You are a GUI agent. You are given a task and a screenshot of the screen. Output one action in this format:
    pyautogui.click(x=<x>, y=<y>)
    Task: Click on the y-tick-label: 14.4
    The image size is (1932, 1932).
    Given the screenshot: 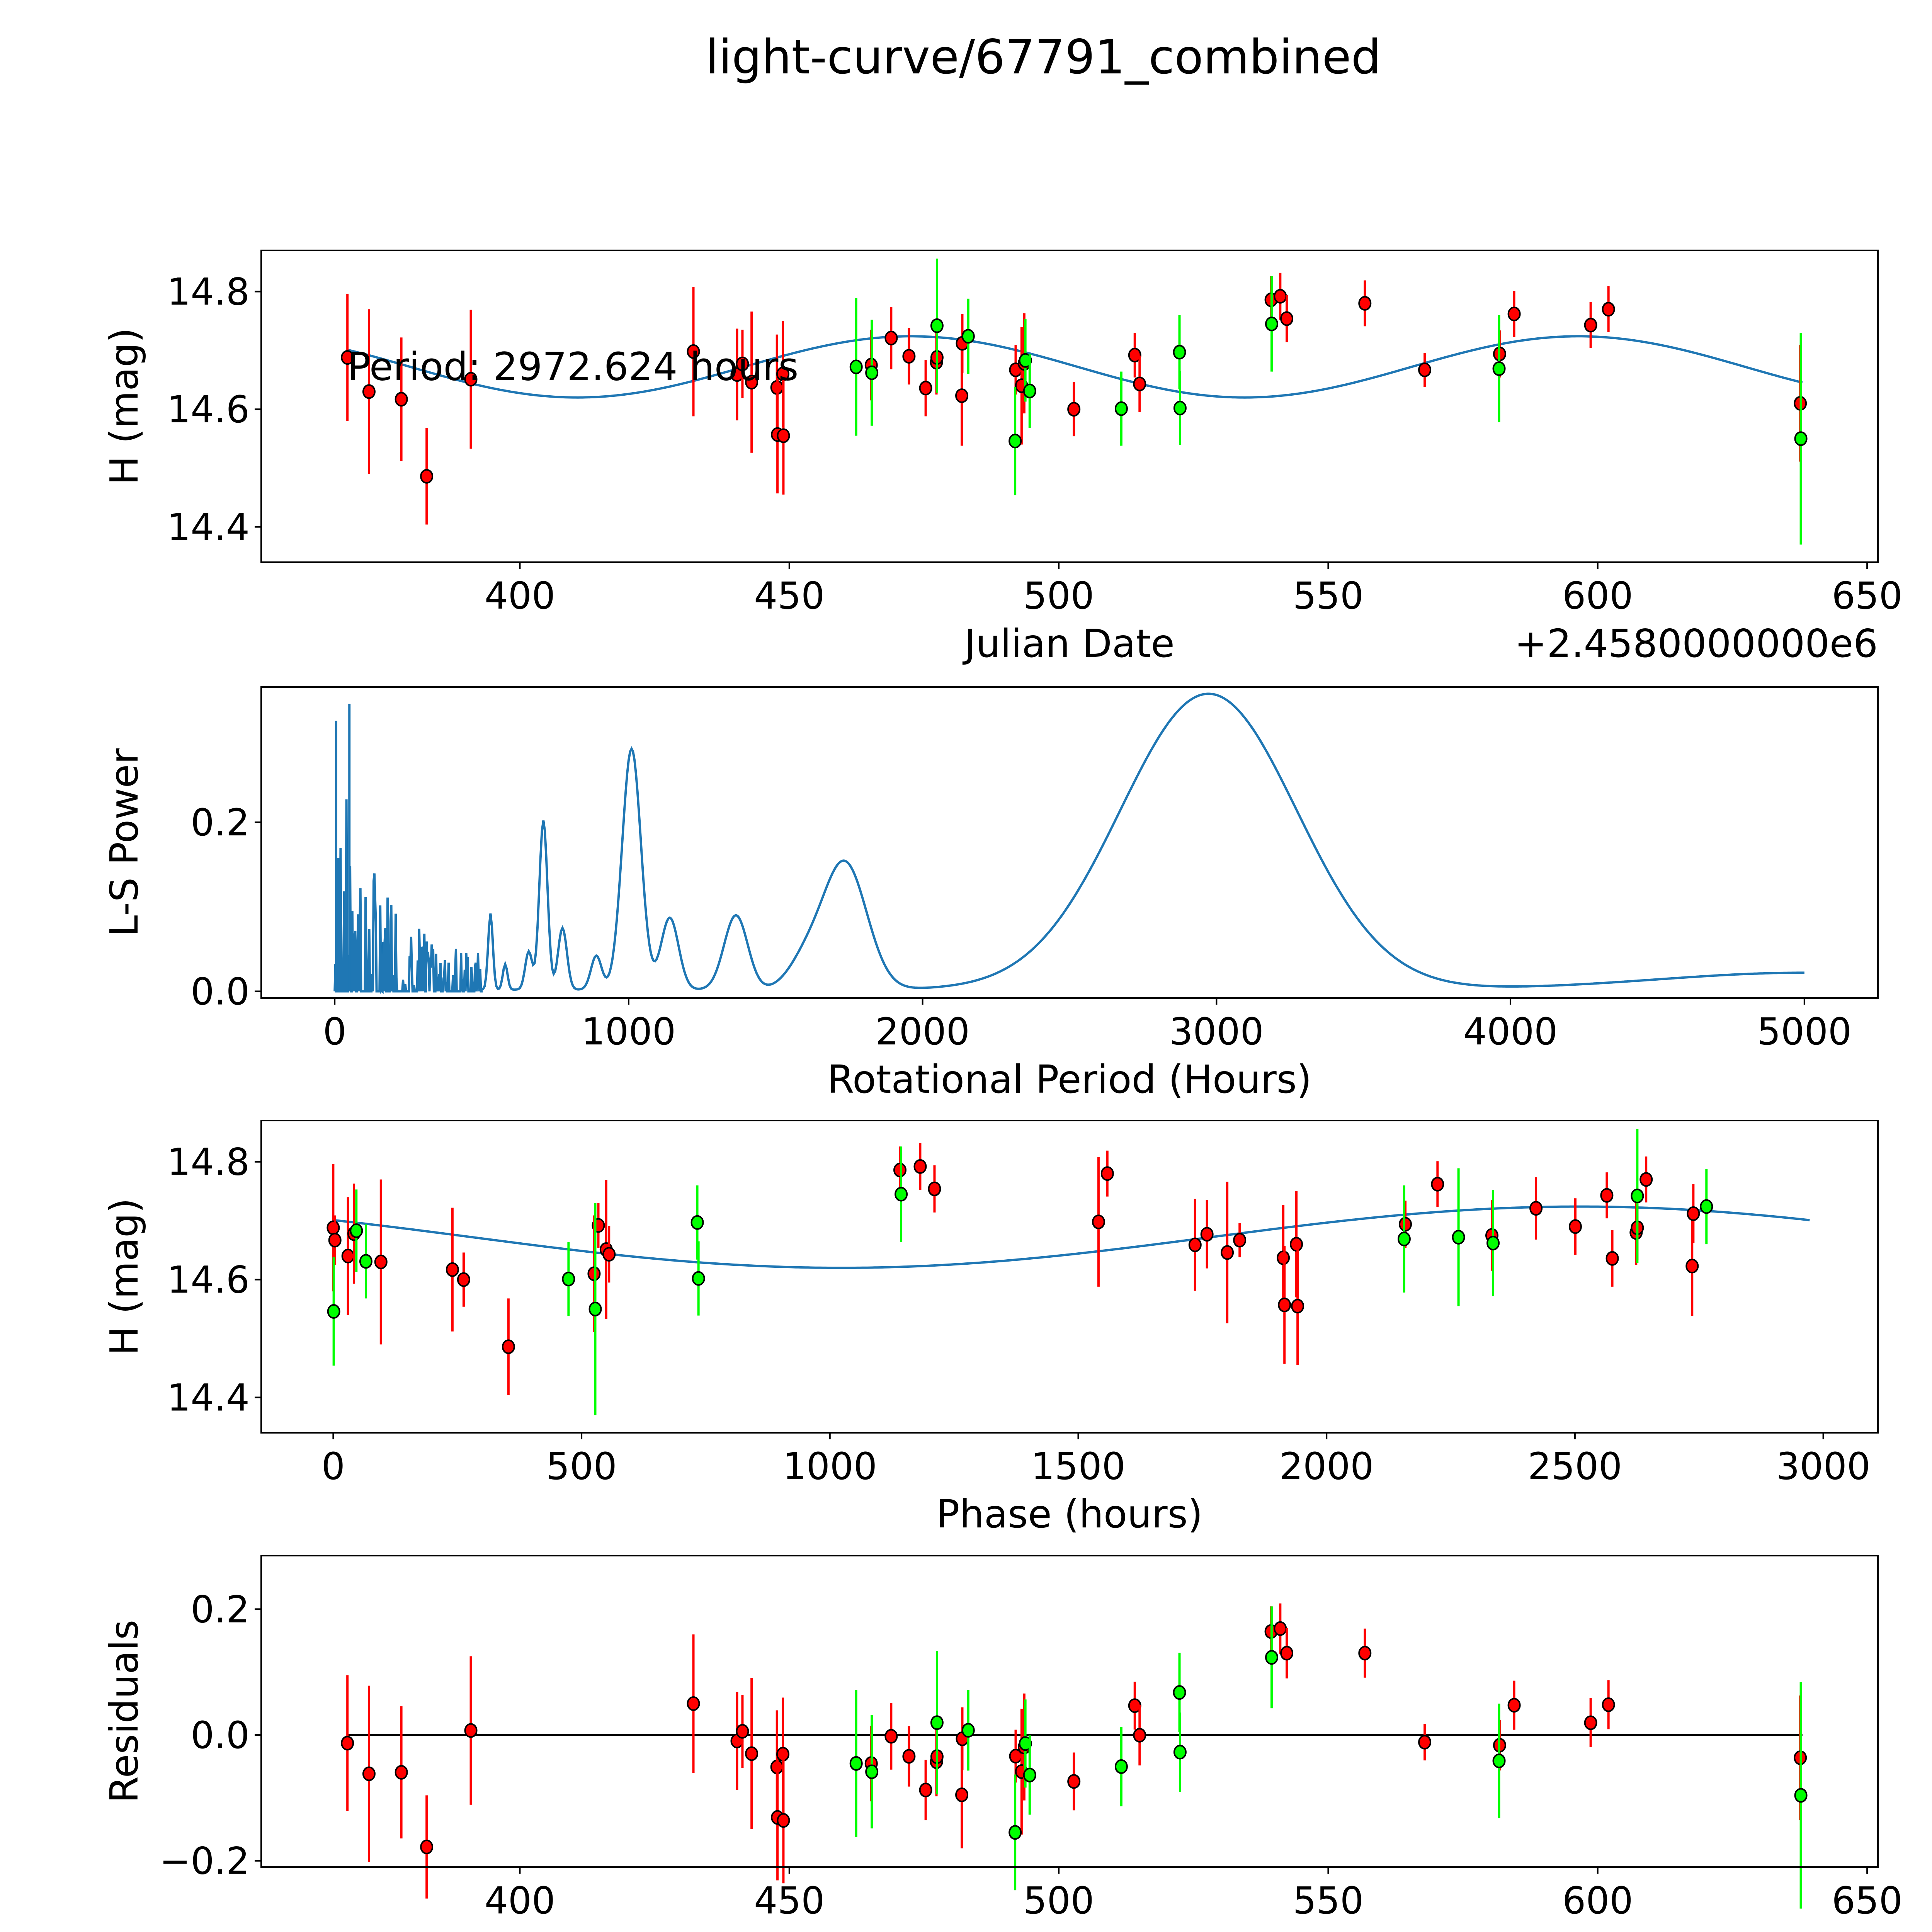 What is the action you would take?
    pyautogui.click(x=209, y=528)
    